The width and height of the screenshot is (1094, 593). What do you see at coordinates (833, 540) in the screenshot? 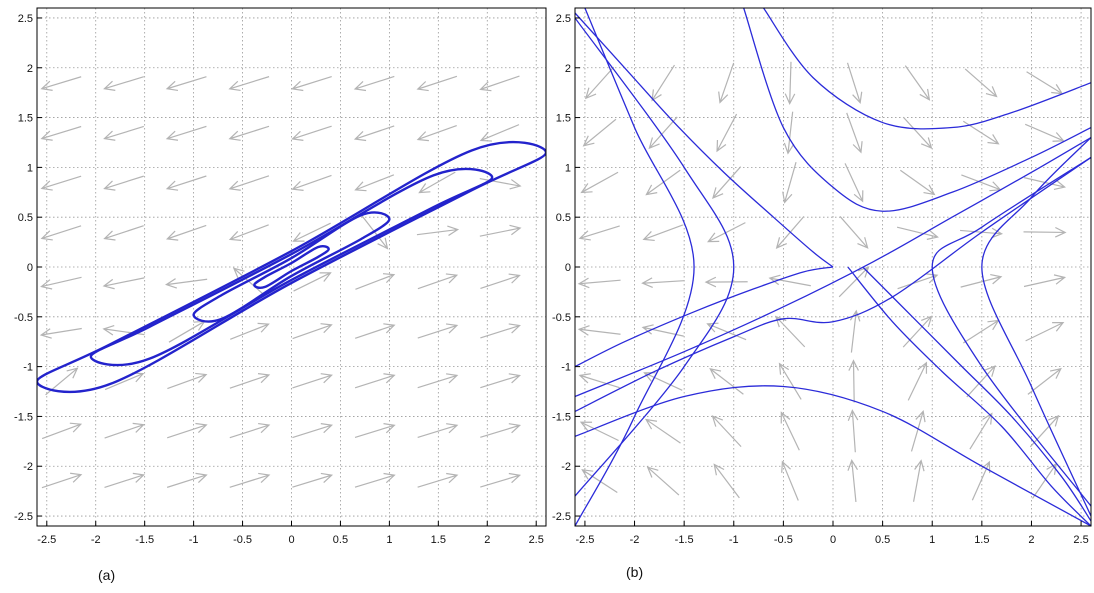
I see `x-tick-label: 0` at bounding box center [833, 540].